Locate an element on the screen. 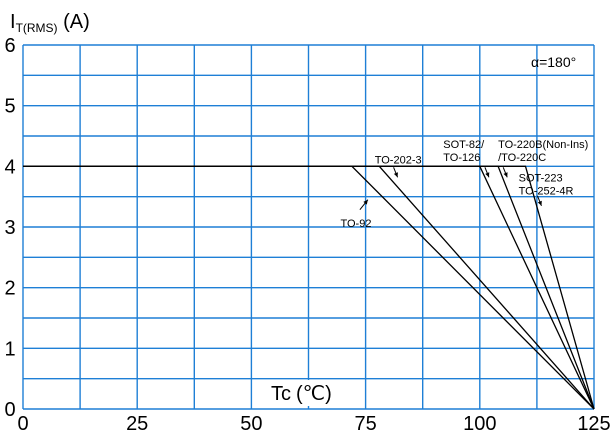  y-tick-label: 5 is located at coordinates (9, 107).